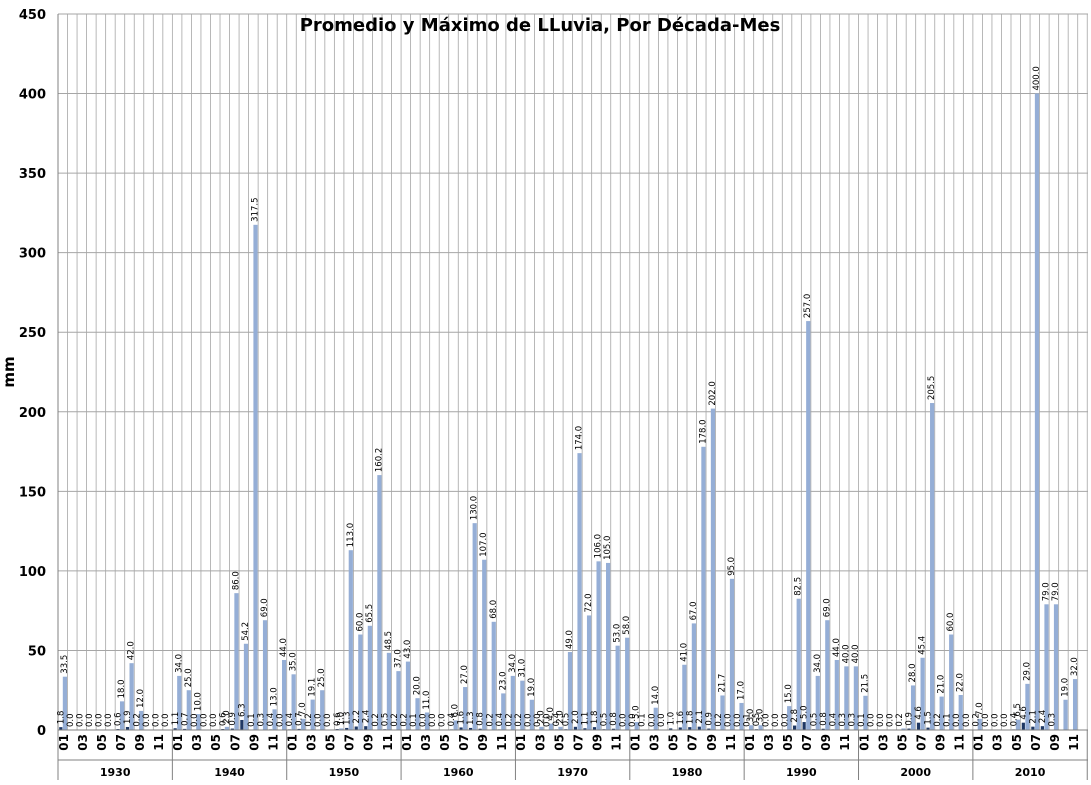 The height and width of the screenshot is (785, 1091). I want to click on max-data-label: 13.0, so click(275, 696).